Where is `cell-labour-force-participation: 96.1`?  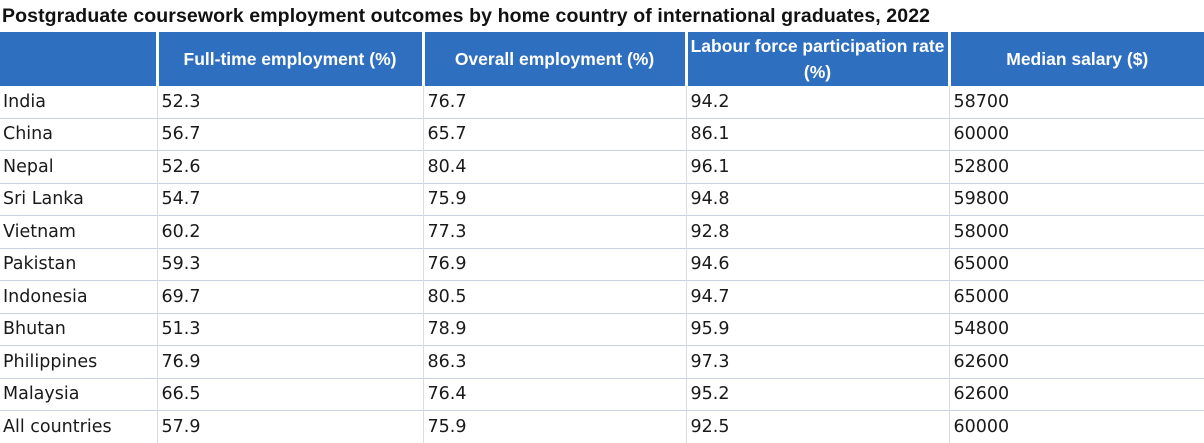
cell-labour-force-participation: 96.1 is located at coordinates (818, 166).